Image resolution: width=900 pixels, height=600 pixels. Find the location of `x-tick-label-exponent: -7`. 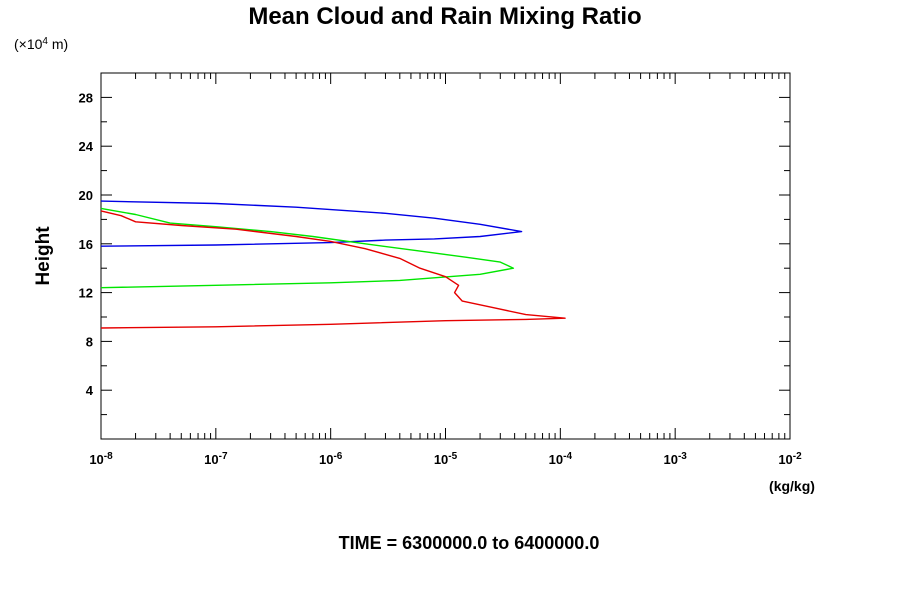

x-tick-label-exponent: -7 is located at coordinates (223, 456).